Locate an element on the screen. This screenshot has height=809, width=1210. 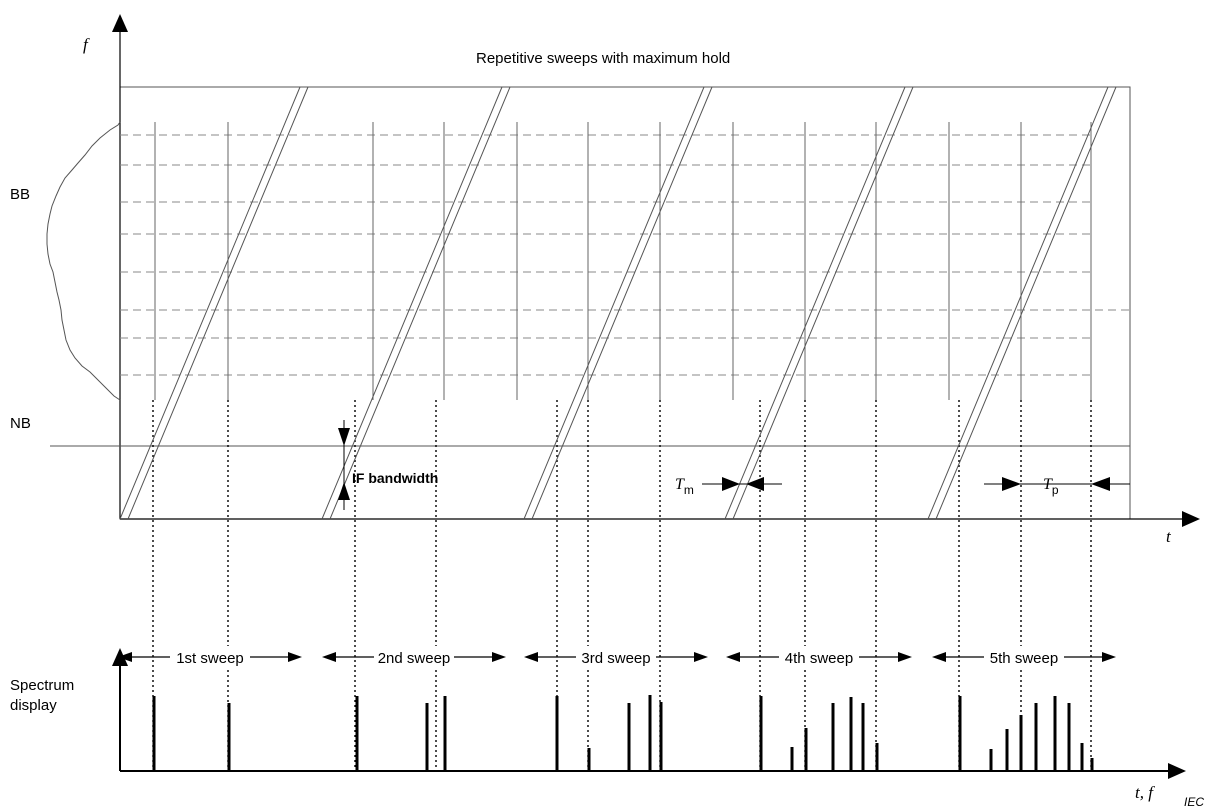
t-f-axis-label: t, f is located at coordinates (1145, 792).